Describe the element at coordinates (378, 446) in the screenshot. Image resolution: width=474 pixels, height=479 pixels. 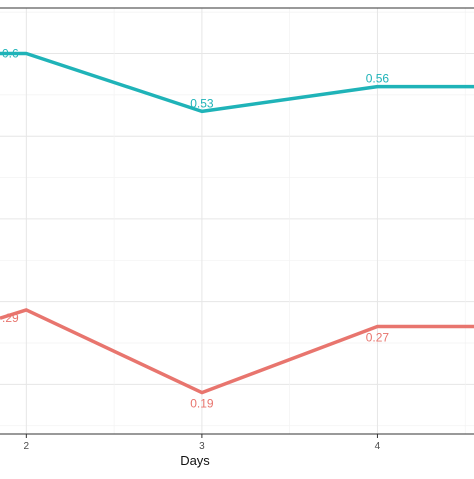
I see `x-tick-label: 4` at that location.